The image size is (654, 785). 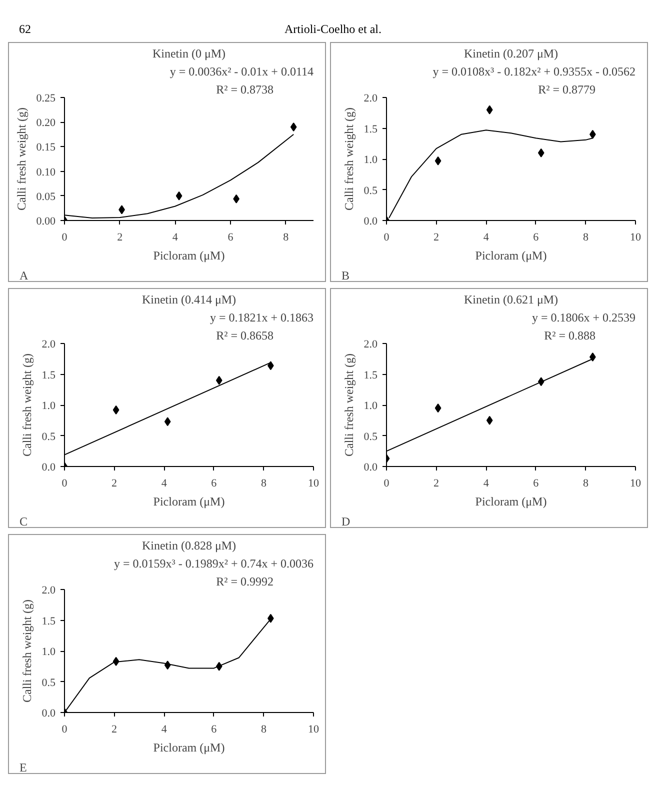 I want to click on text: y = 0.0108x³ - 0.182x² + 0.9355x - 0.0562, so click(x=534, y=71).